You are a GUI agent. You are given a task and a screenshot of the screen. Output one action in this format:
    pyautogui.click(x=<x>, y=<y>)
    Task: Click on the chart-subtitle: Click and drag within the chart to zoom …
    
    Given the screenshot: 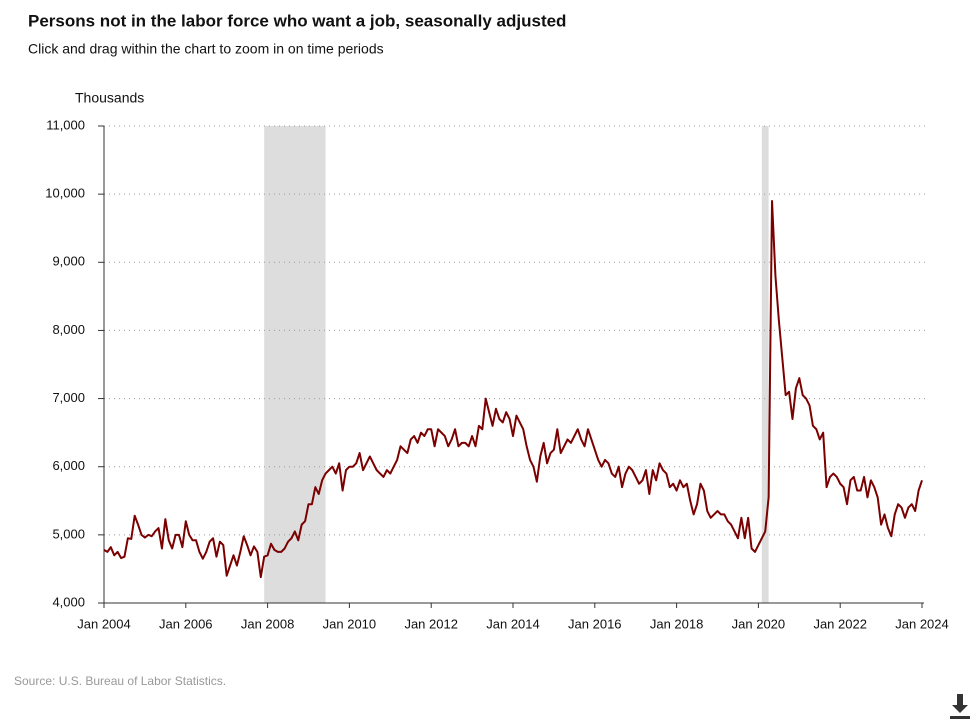 What is the action you would take?
    pyautogui.click(x=206, y=49)
    